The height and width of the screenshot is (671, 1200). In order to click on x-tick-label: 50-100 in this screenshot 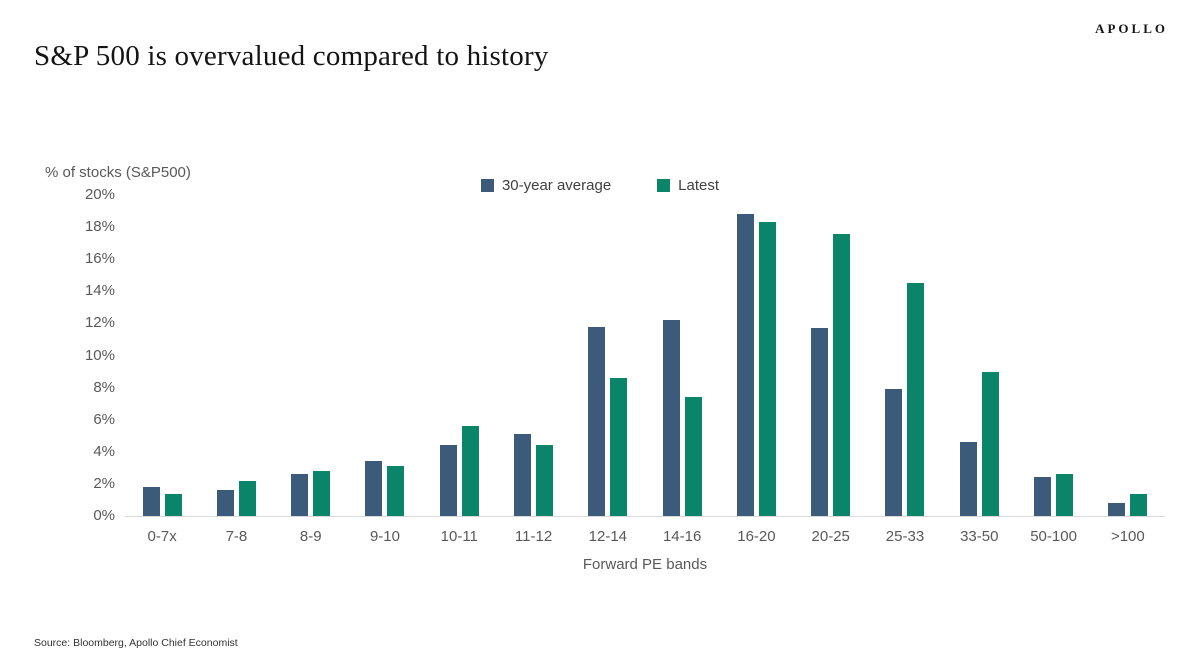, I will do `click(1053, 536)`.